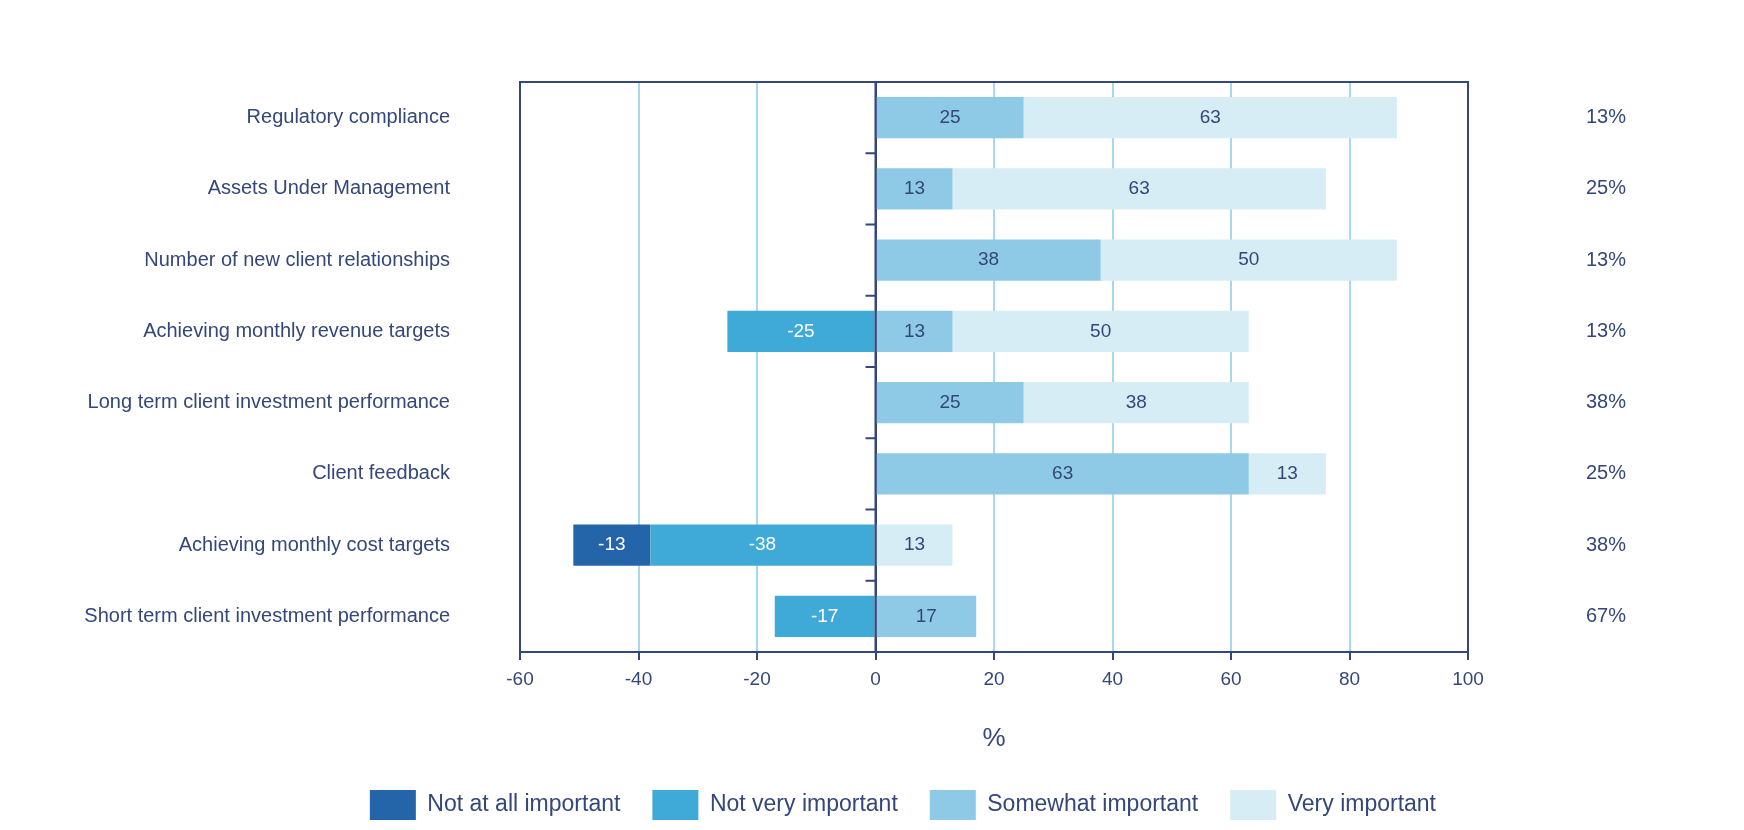 The width and height of the screenshot is (1744, 830). What do you see at coordinates (296, 329) in the screenshot?
I see `y-tick-label: Achieving monthly revenue targets` at bounding box center [296, 329].